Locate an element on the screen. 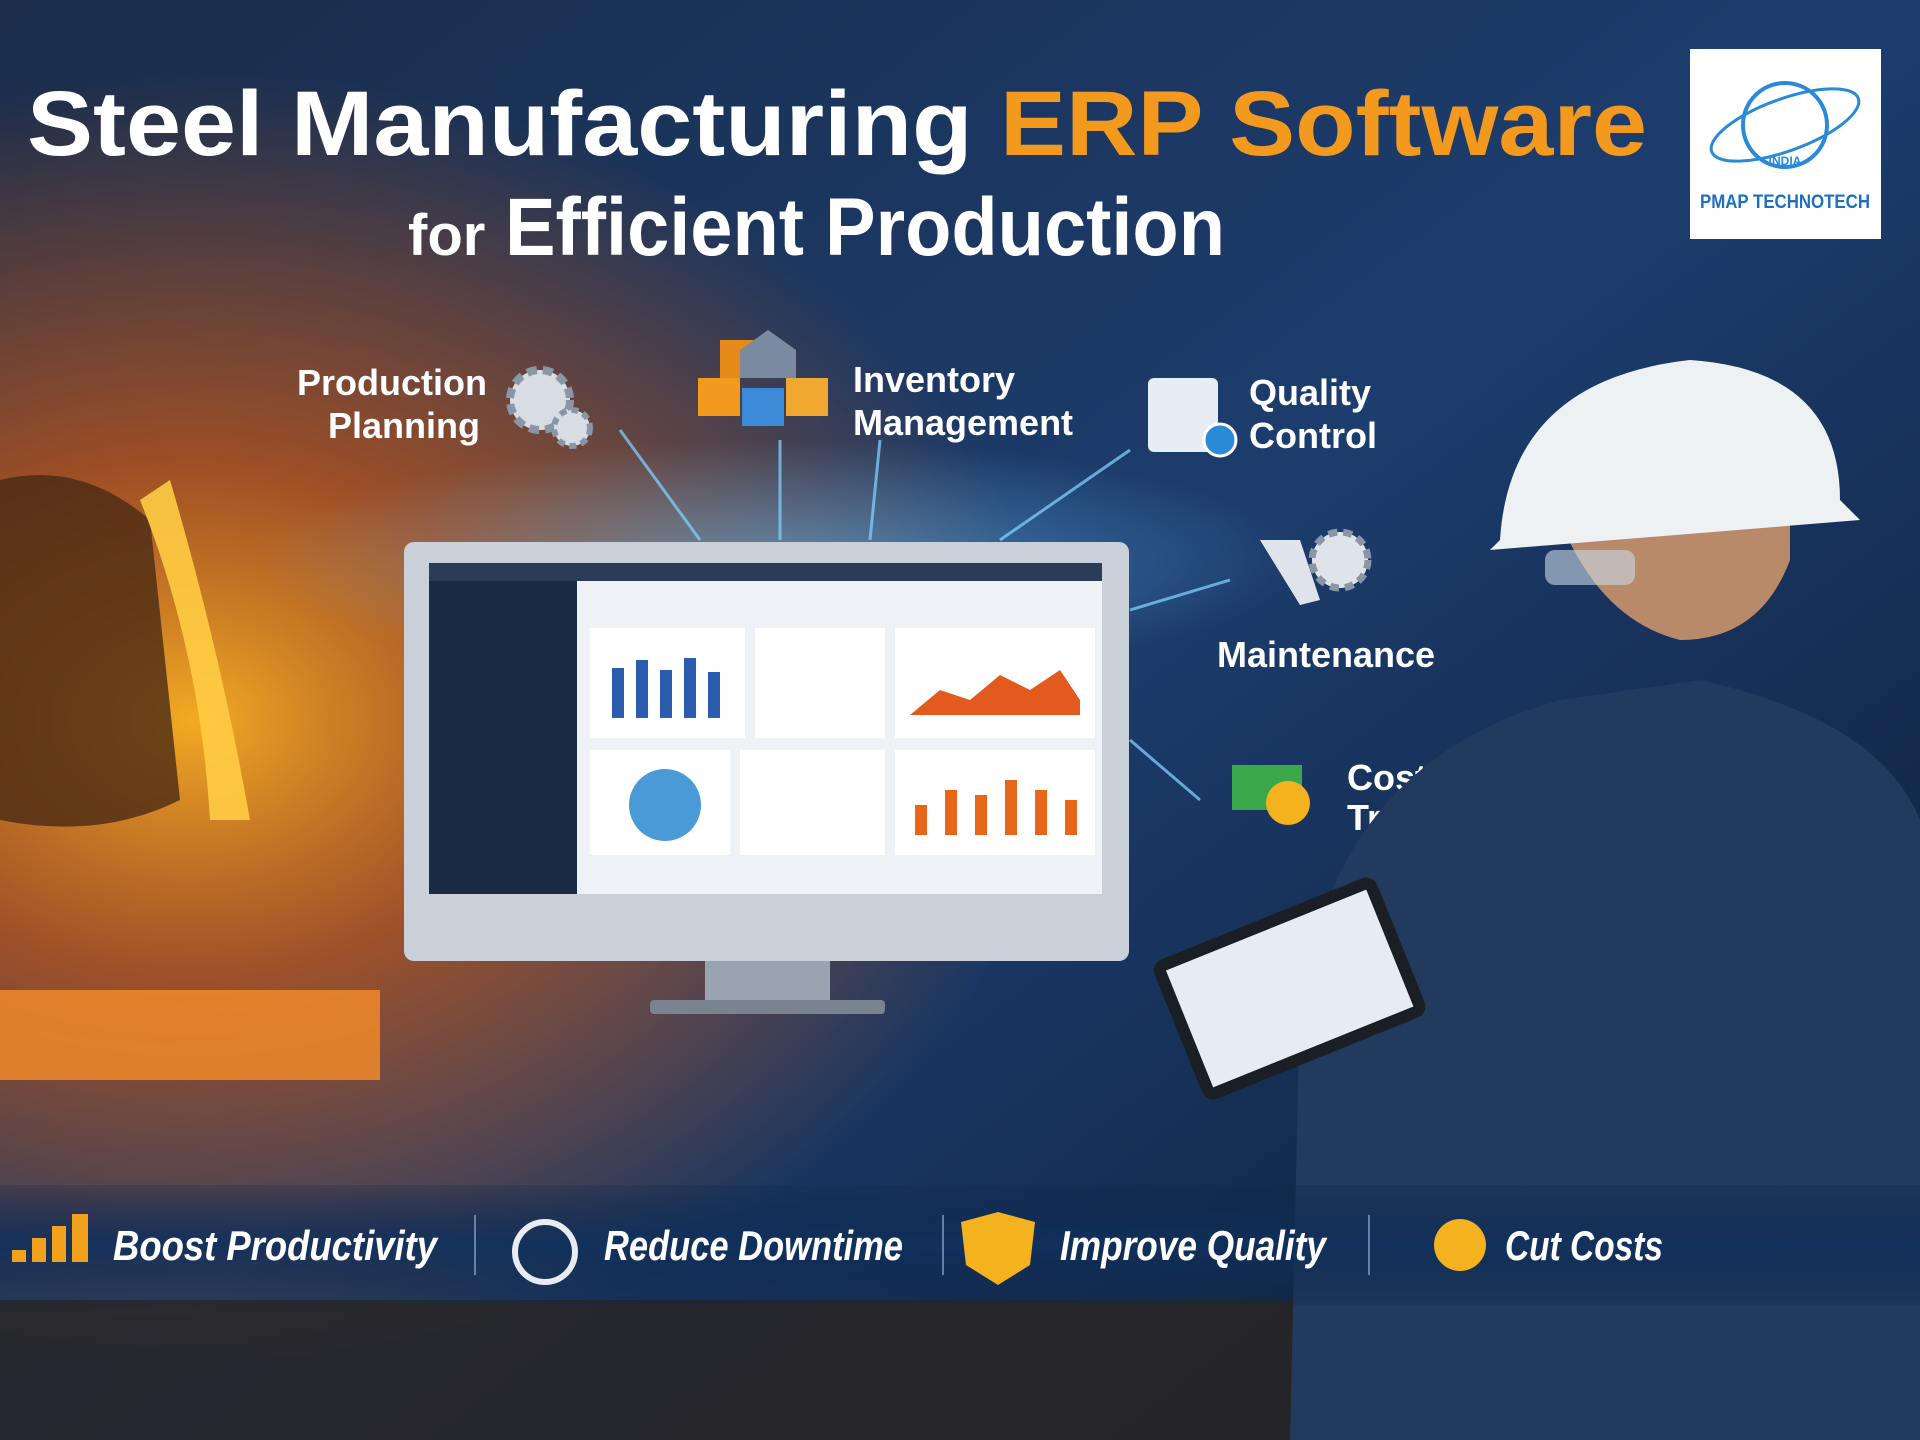 The image size is (1920, 1440). logo-name: PMAP TECHNOTECH is located at coordinates (1785, 202).